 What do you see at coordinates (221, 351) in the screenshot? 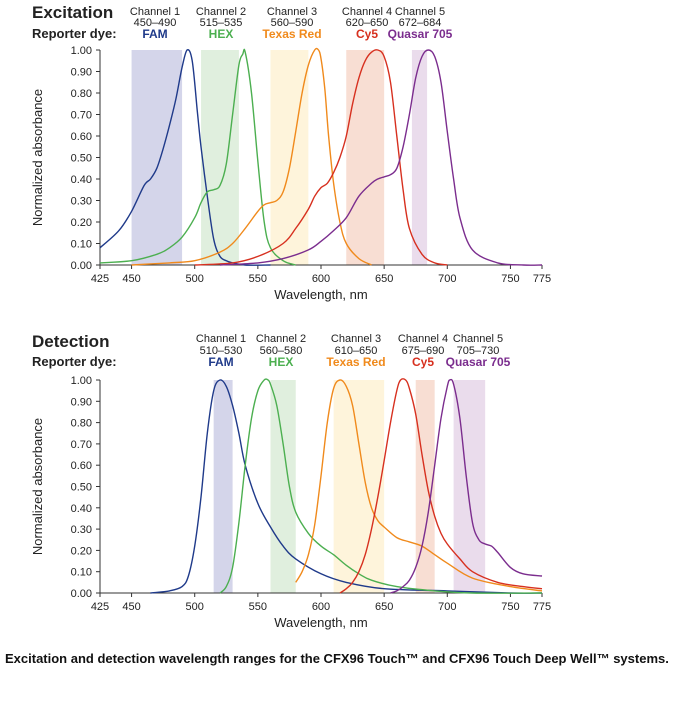
I see `channel-range: 510–530` at bounding box center [221, 351].